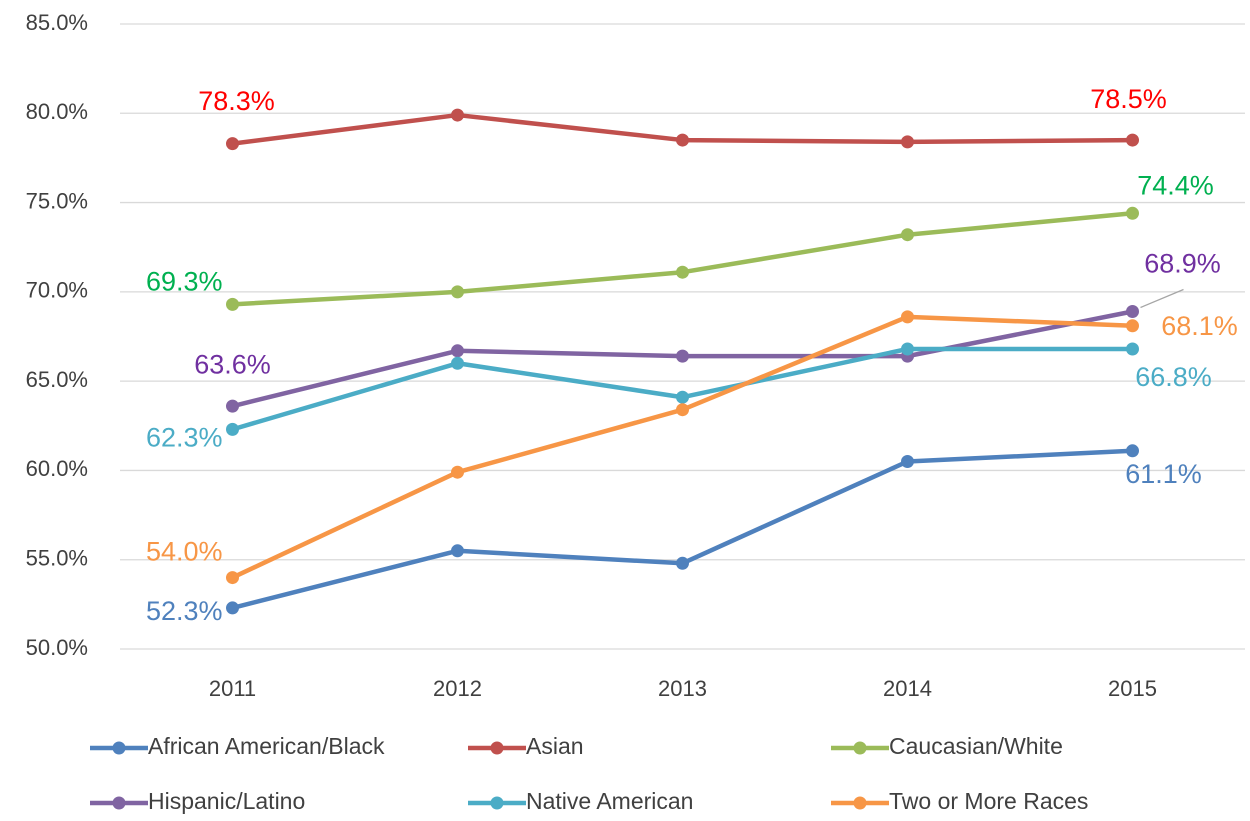 This screenshot has width=1250, height=821. What do you see at coordinates (57, 200) in the screenshot?
I see `y-tick-label: 75.0%` at bounding box center [57, 200].